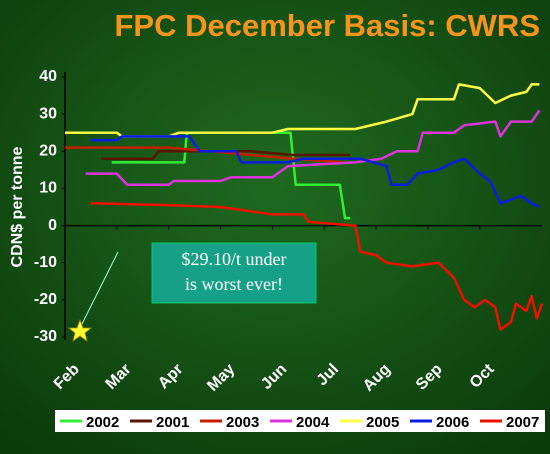 Image resolution: width=550 pixels, height=454 pixels. Describe the element at coordinates (100, 288) in the screenshot. I see `annotation-leader` at that location.